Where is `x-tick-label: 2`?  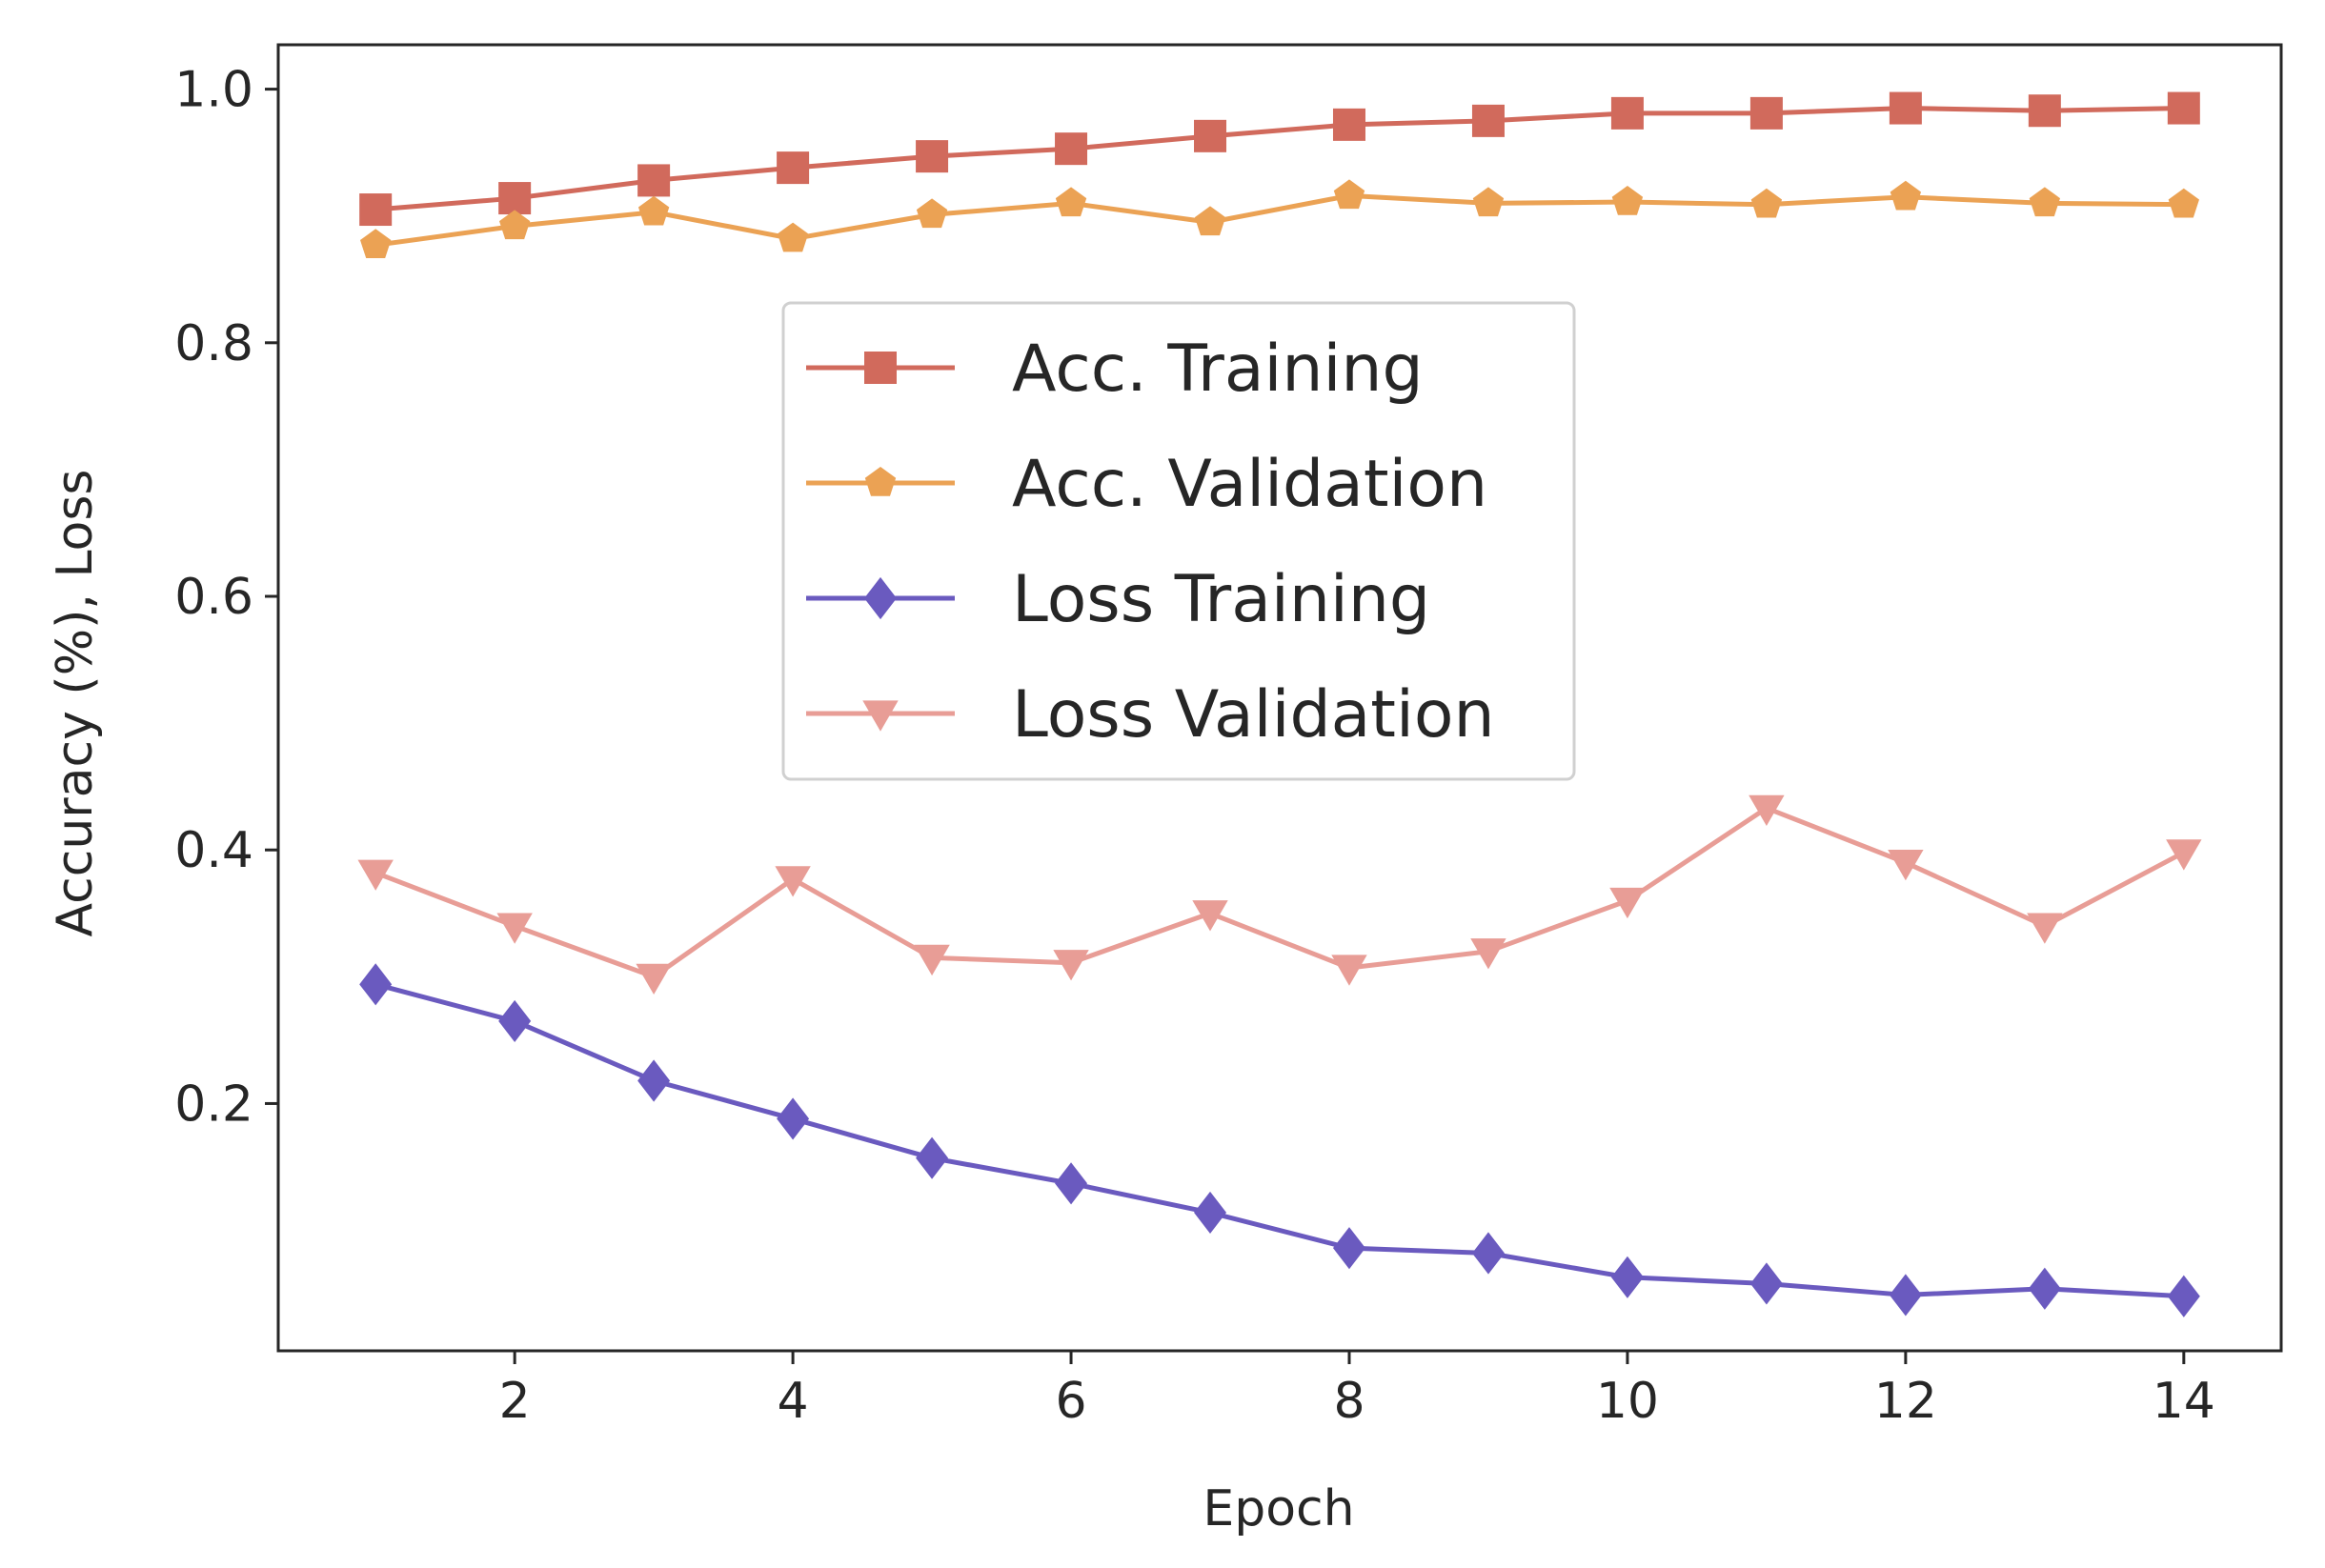 x-tick-label: 2 is located at coordinates (515, 1401).